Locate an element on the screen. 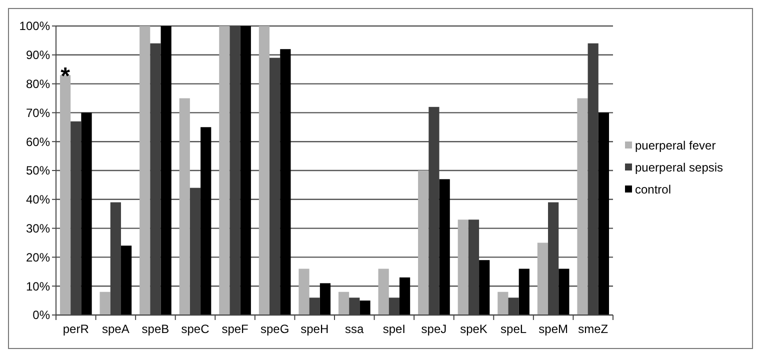 The width and height of the screenshot is (761, 357). x-tick-label: speF is located at coordinates (235, 329).